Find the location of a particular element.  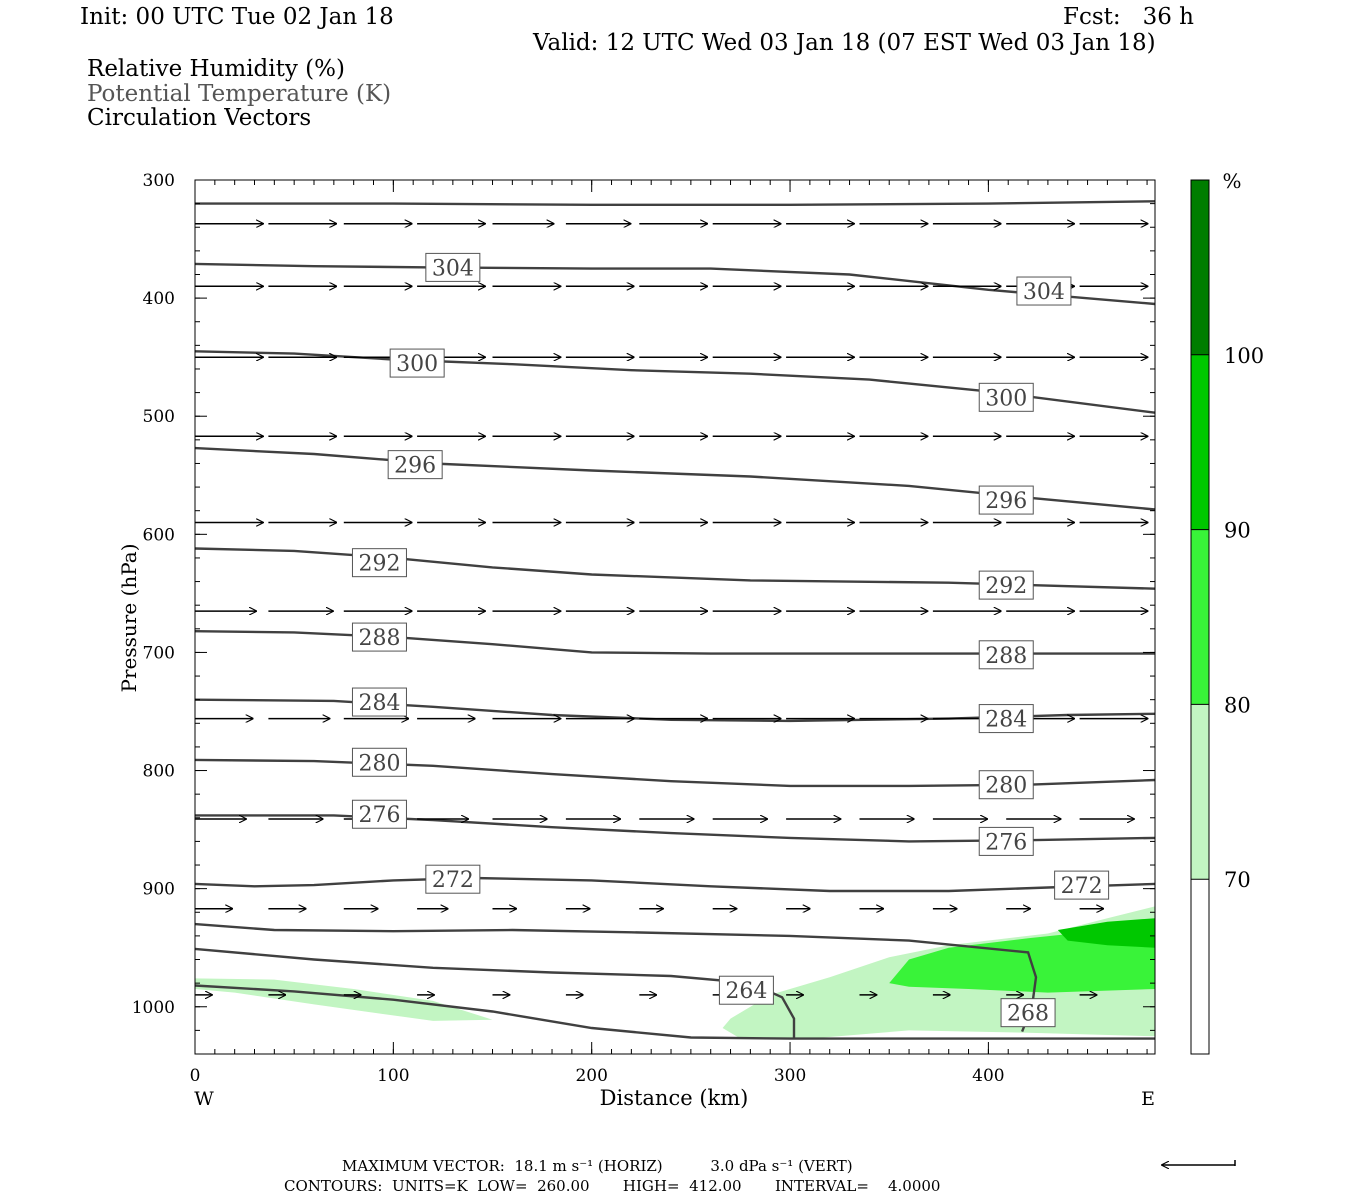

x-tick-label: 300 is located at coordinates (790, 1076).